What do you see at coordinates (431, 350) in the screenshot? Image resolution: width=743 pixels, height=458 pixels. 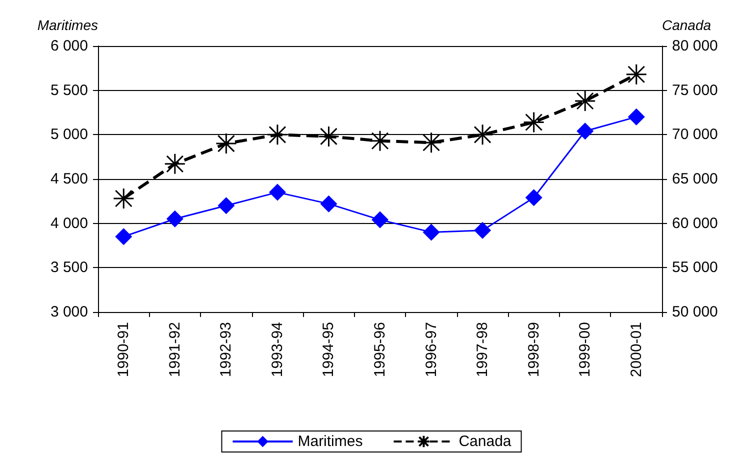 I see `x-tick-label: 1996-97` at bounding box center [431, 350].